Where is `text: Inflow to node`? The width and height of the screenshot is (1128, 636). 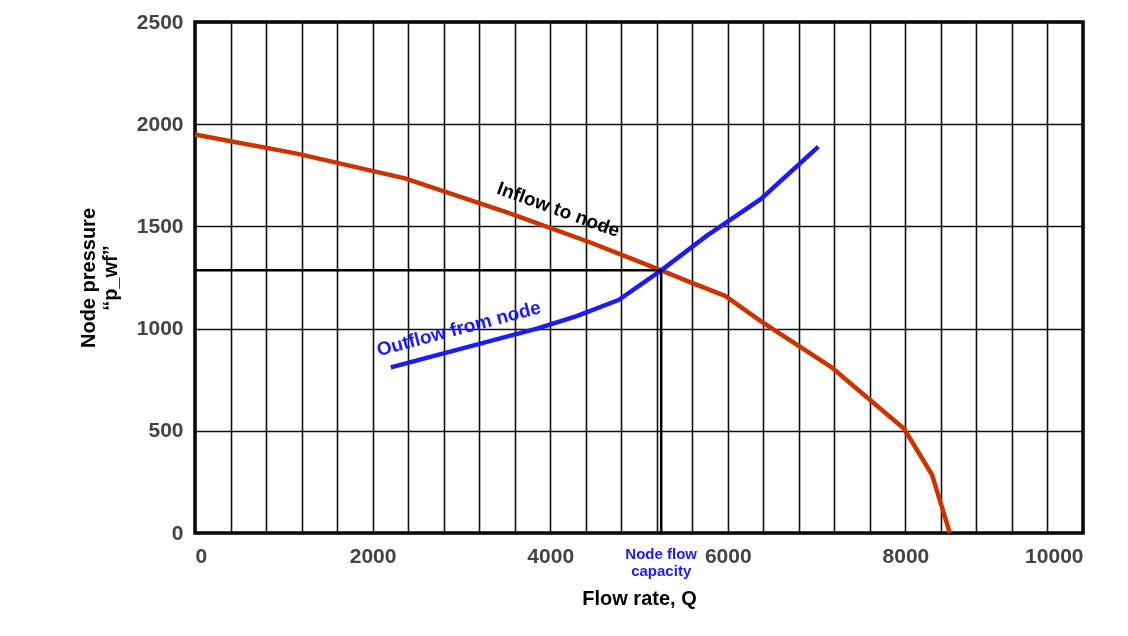
text: Inflow to node is located at coordinates (558, 209).